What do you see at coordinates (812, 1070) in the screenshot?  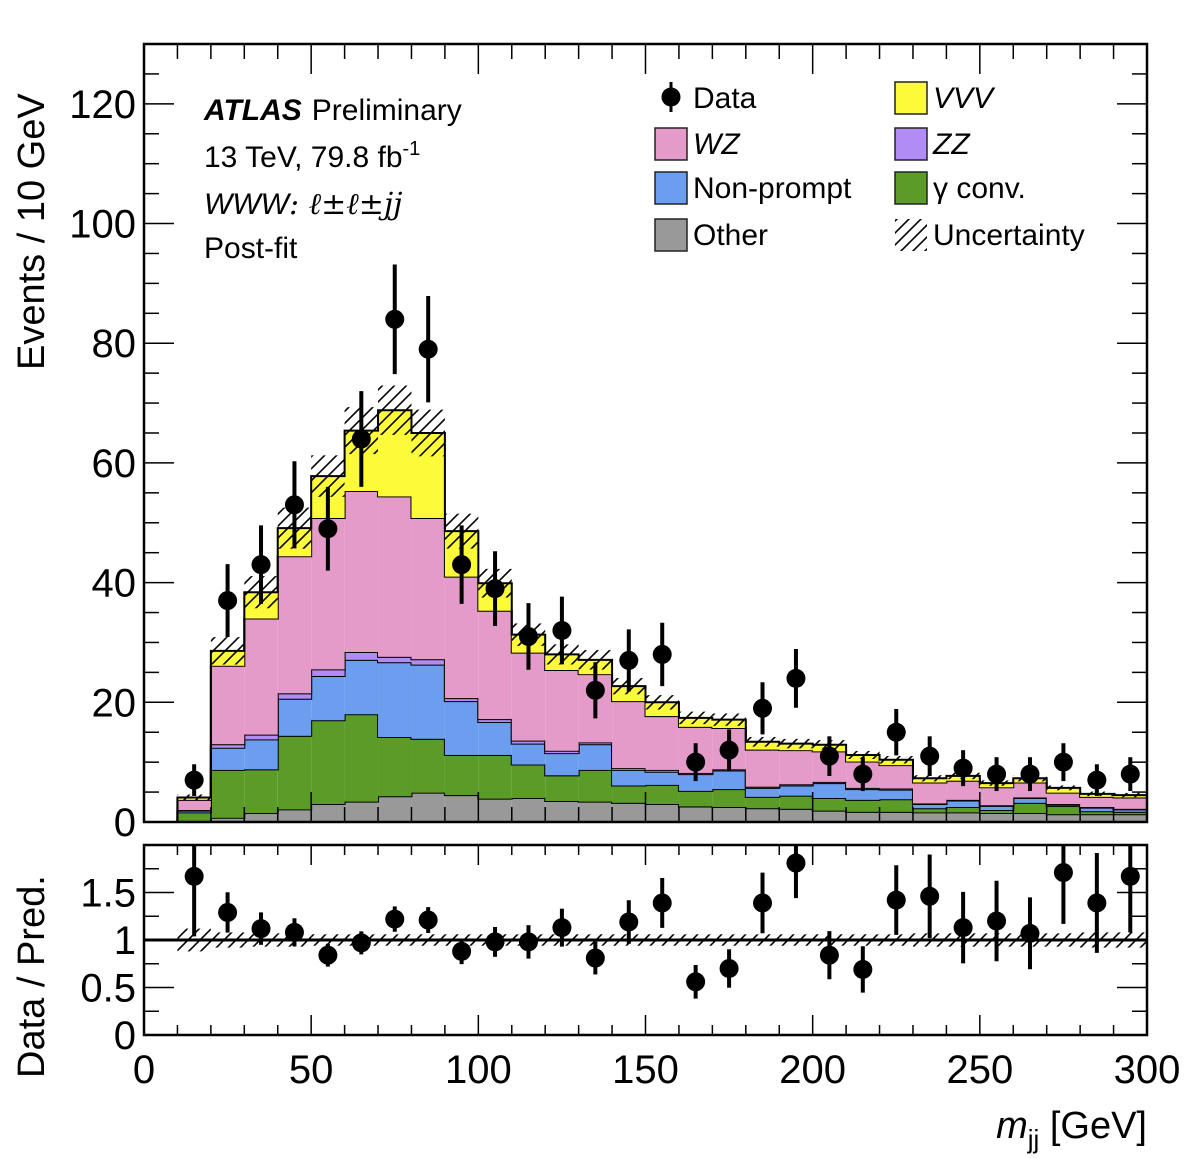 I see `x-tick-label: 200` at bounding box center [812, 1070].